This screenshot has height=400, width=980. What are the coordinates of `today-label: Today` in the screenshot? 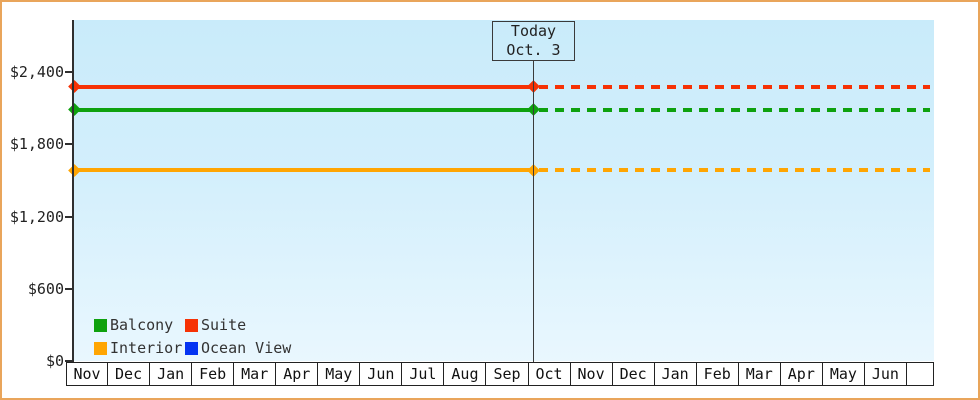 It's located at (533, 31).